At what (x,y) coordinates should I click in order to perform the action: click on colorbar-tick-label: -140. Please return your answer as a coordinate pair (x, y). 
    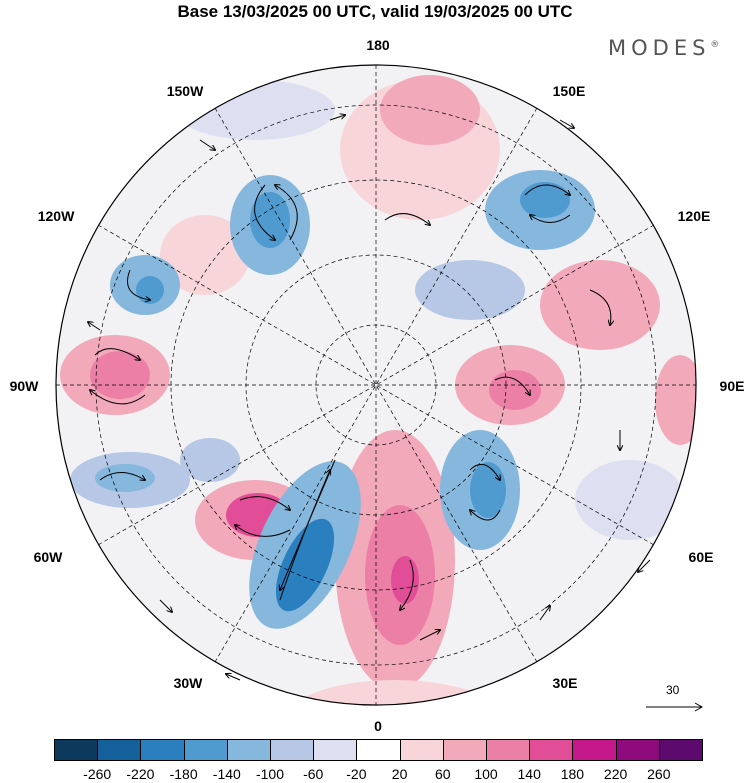
    Looking at the image, I should click on (226, 774).